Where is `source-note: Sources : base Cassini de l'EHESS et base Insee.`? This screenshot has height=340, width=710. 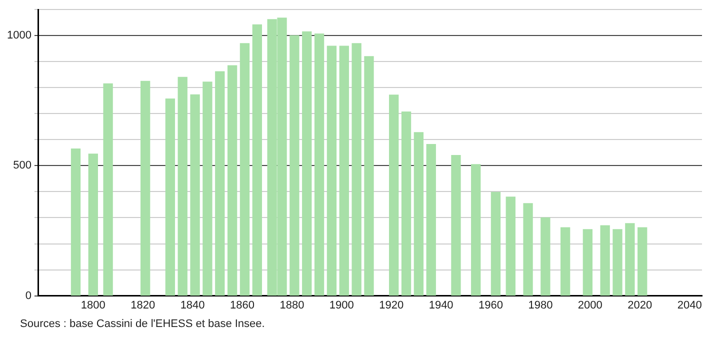
source-note: Sources : base Cassini de l'EHESS et base Insee. is located at coordinates (142, 324).